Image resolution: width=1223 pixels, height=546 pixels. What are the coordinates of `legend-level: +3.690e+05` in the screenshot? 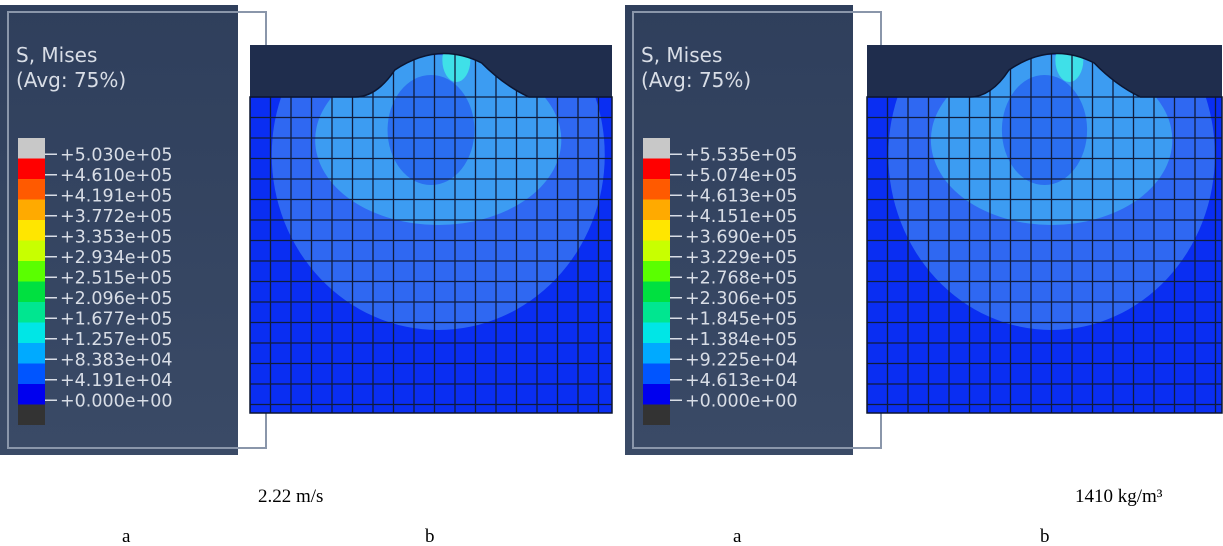 It's located at (741, 237).